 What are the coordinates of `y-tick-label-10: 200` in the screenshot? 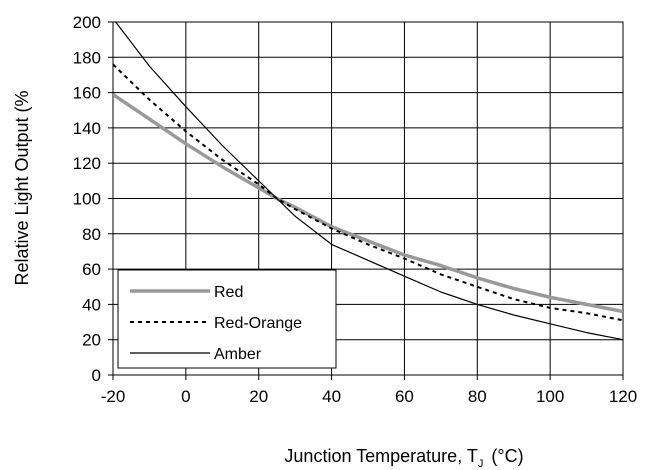 It's located at (87, 22).